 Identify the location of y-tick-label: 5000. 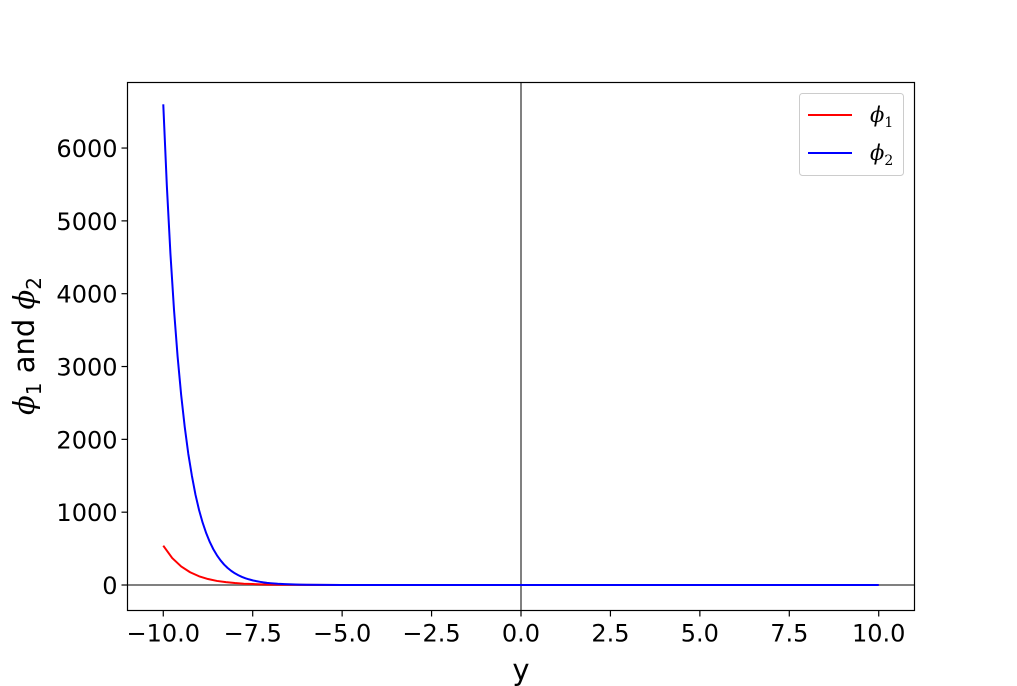
(86, 222).